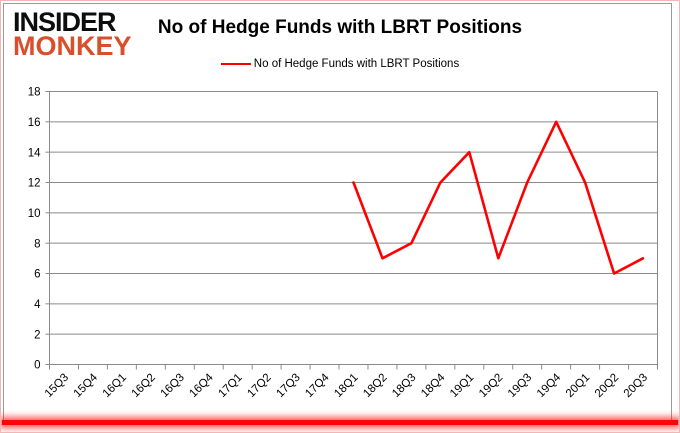 The image size is (680, 433). Describe the element at coordinates (317, 385) in the screenshot. I see `x-axis-label: 17Q4` at that location.